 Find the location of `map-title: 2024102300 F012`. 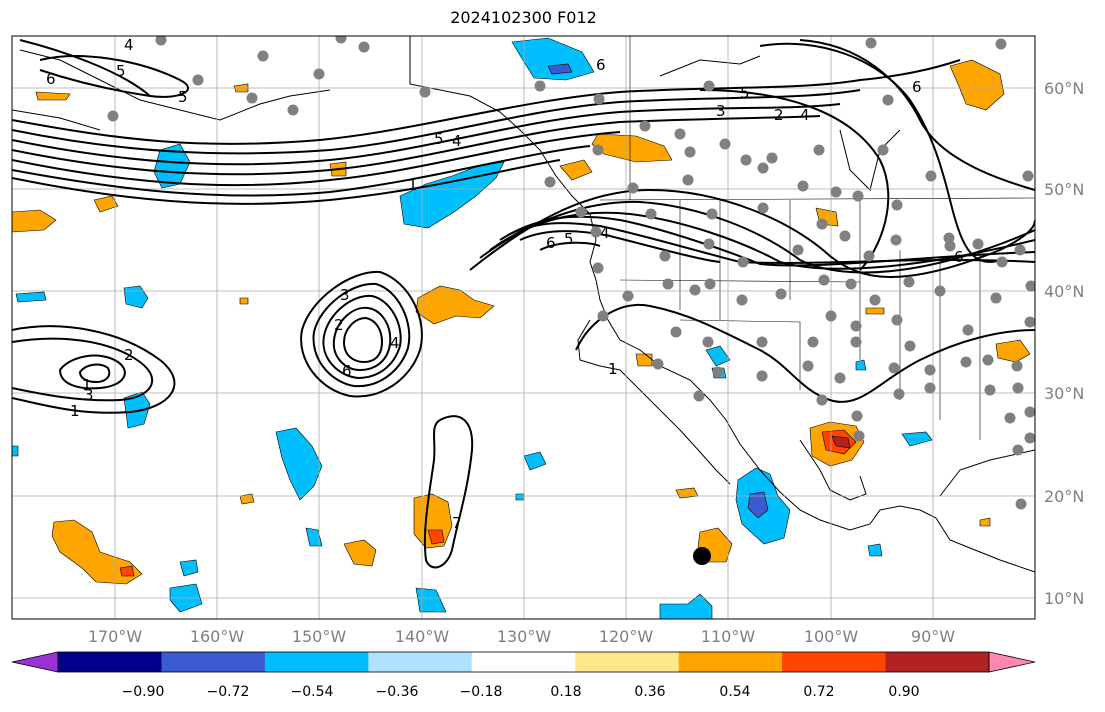

map-title: 2024102300 F012 is located at coordinates (523, 17).